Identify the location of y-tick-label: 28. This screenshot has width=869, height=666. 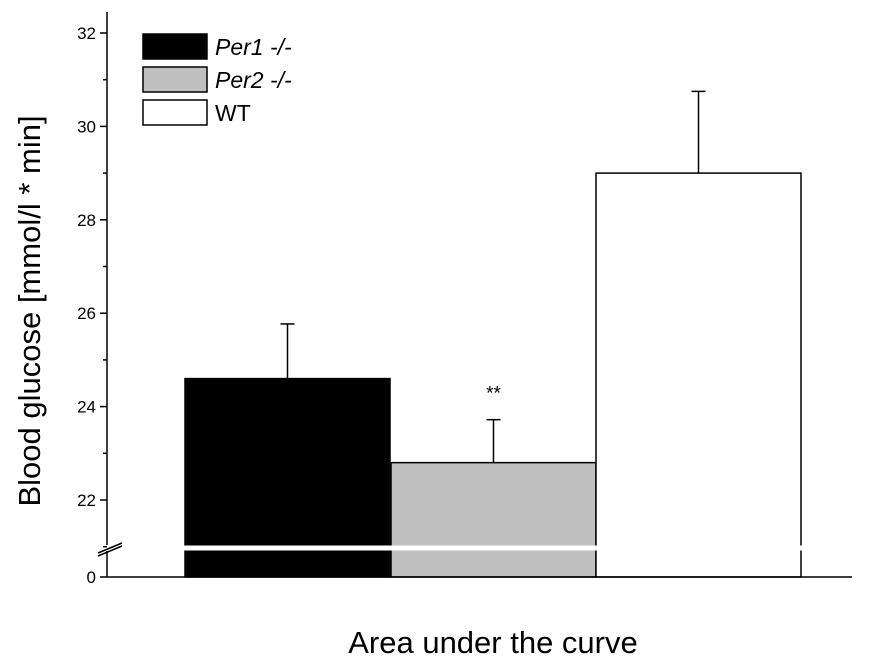
(86, 220).